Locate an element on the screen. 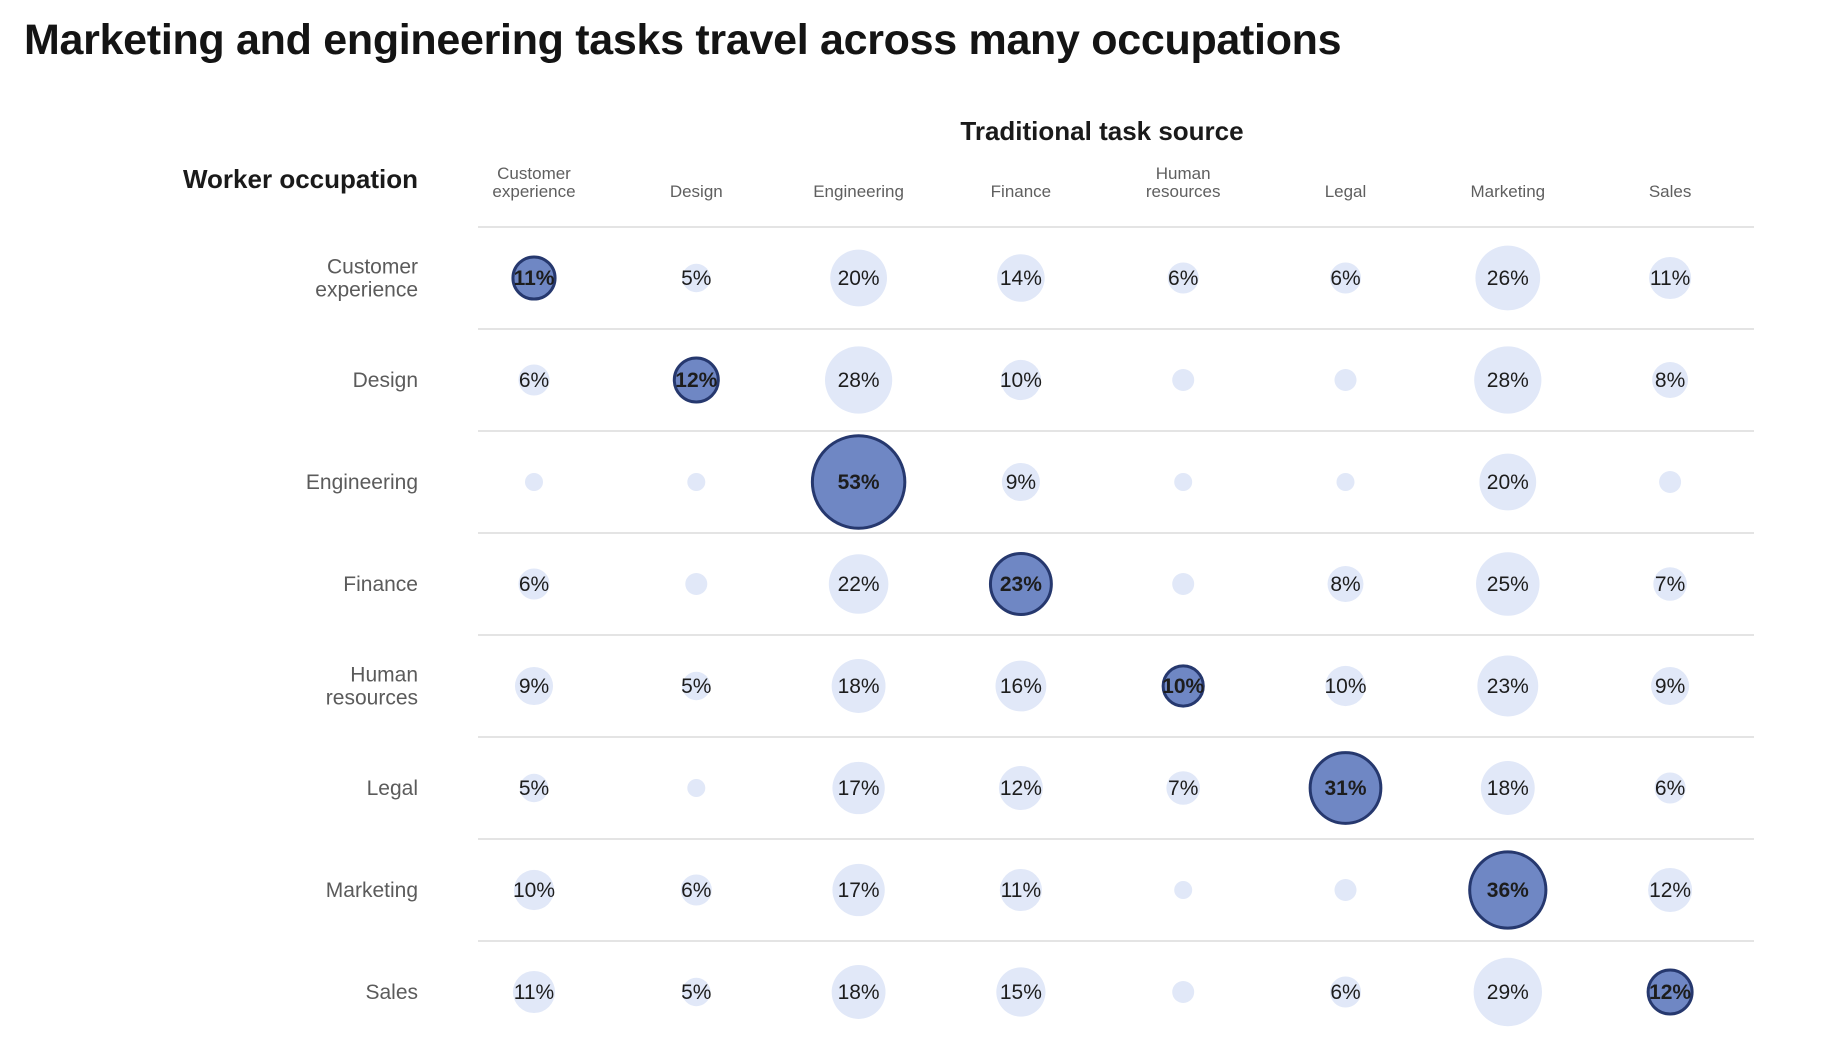 The height and width of the screenshot is (1056, 1822). row-label: Marketing is located at coordinates (372, 890).